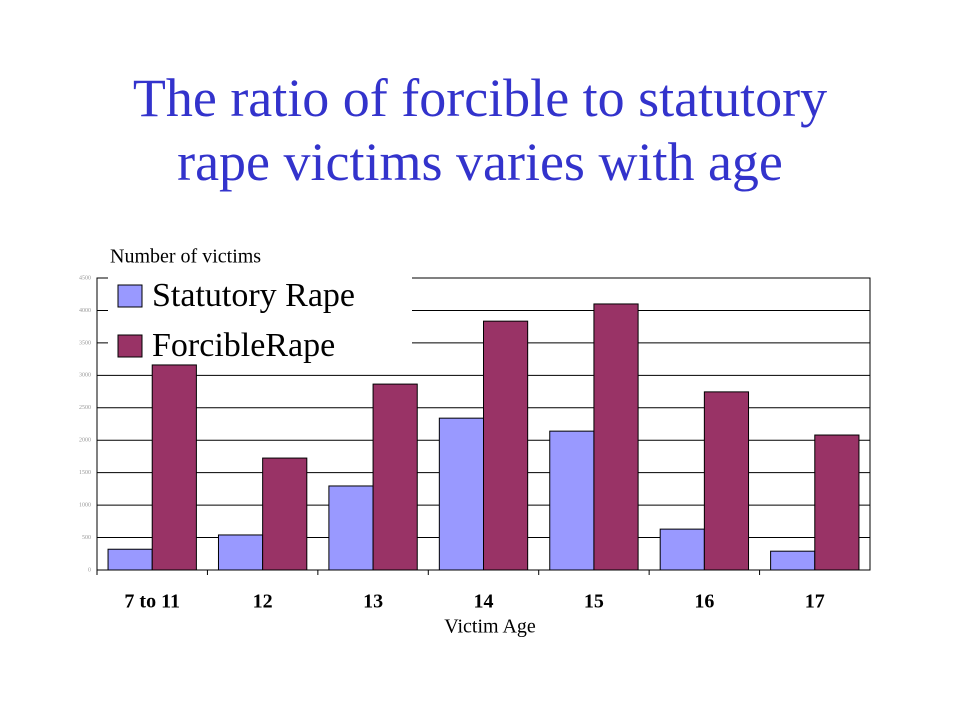 The height and width of the screenshot is (720, 960). What do you see at coordinates (484, 602) in the screenshot?
I see `x-tick-label: 14` at bounding box center [484, 602].